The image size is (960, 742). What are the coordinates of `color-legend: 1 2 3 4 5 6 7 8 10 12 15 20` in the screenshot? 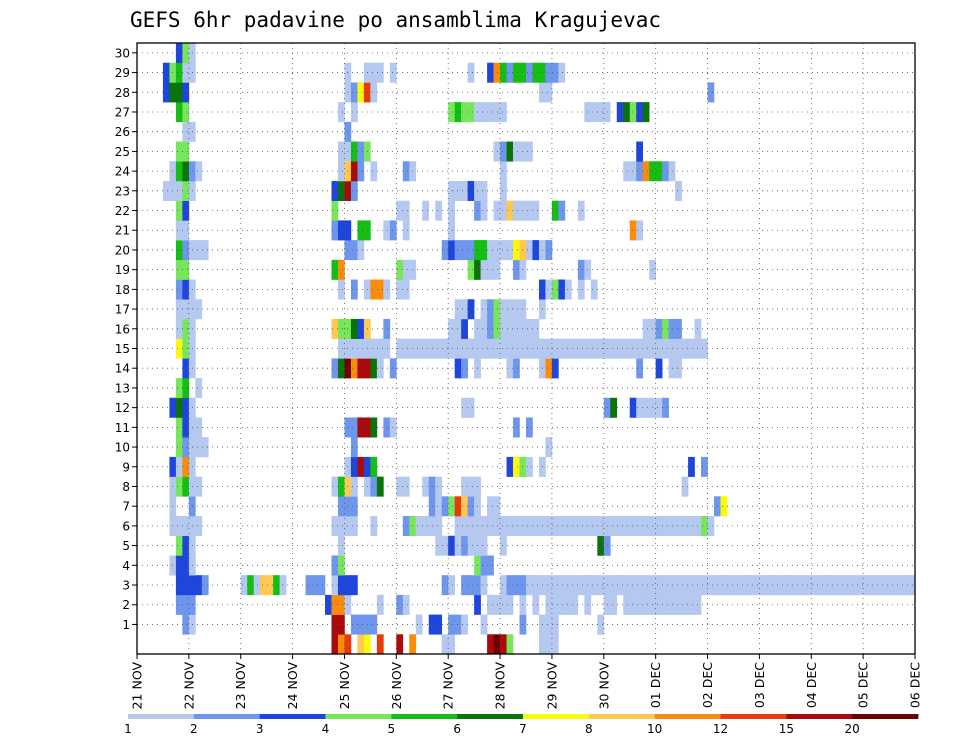 It's located at (521, 725).